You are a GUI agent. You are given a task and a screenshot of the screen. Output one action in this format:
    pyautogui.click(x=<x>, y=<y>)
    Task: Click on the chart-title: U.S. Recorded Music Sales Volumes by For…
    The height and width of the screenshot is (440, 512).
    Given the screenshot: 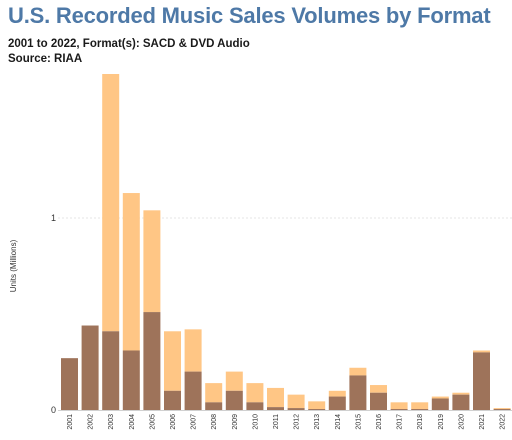 What is the action you would take?
    pyautogui.click(x=249, y=15)
    